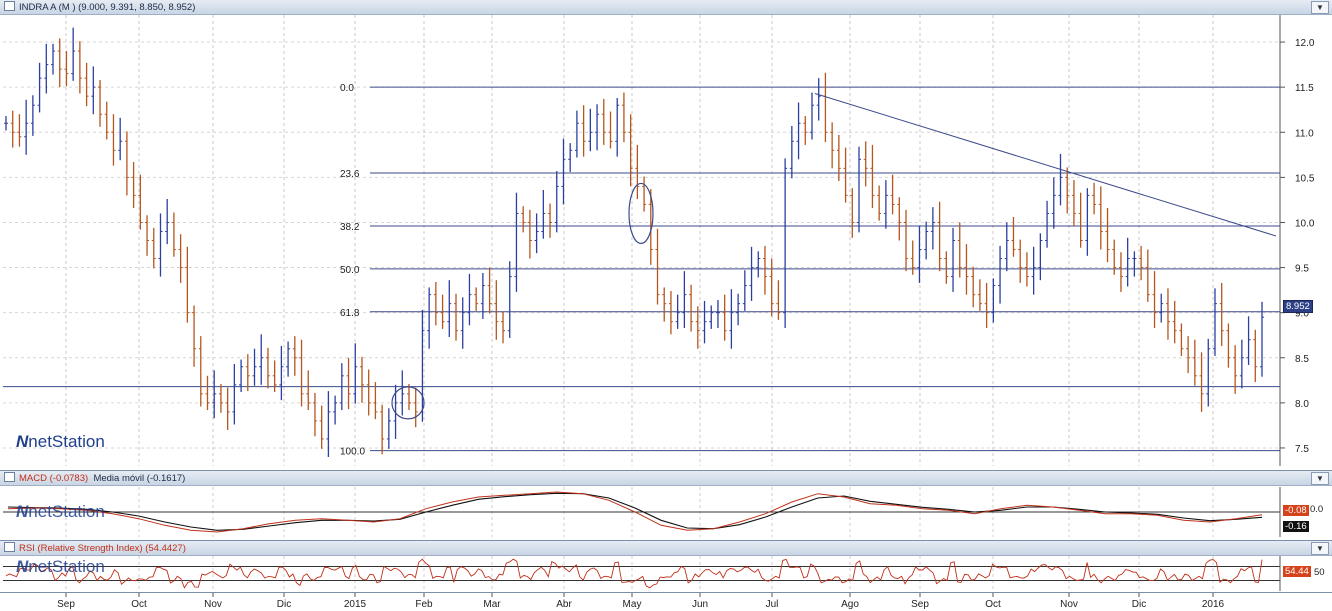 This screenshot has width=1332, height=611. What do you see at coordinates (350, 174) in the screenshot?
I see `fib-label: 23.6` at bounding box center [350, 174].